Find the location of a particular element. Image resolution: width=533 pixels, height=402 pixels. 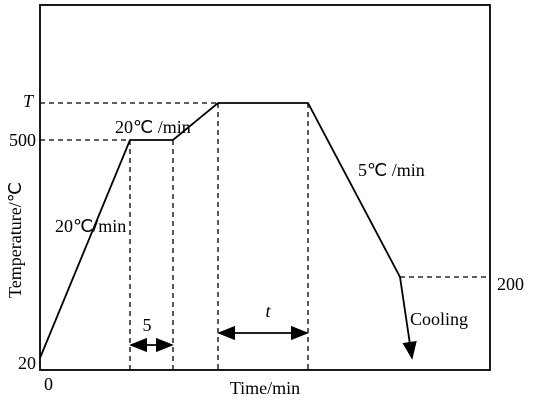

level-label: 20 is located at coordinates (27, 363).